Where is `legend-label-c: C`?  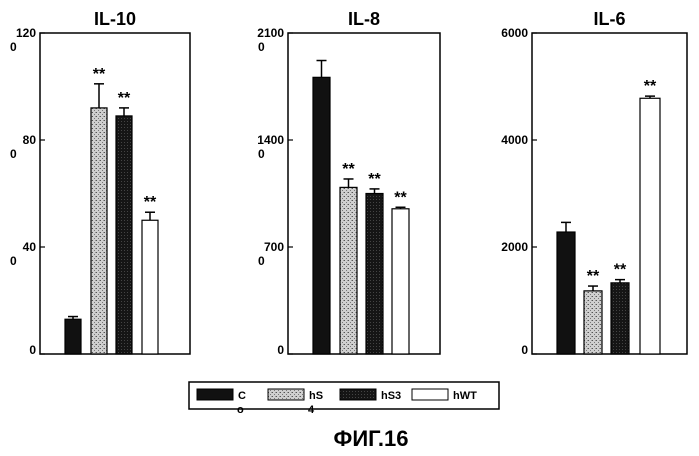
legend-label-c: C is located at coordinates (242, 396).